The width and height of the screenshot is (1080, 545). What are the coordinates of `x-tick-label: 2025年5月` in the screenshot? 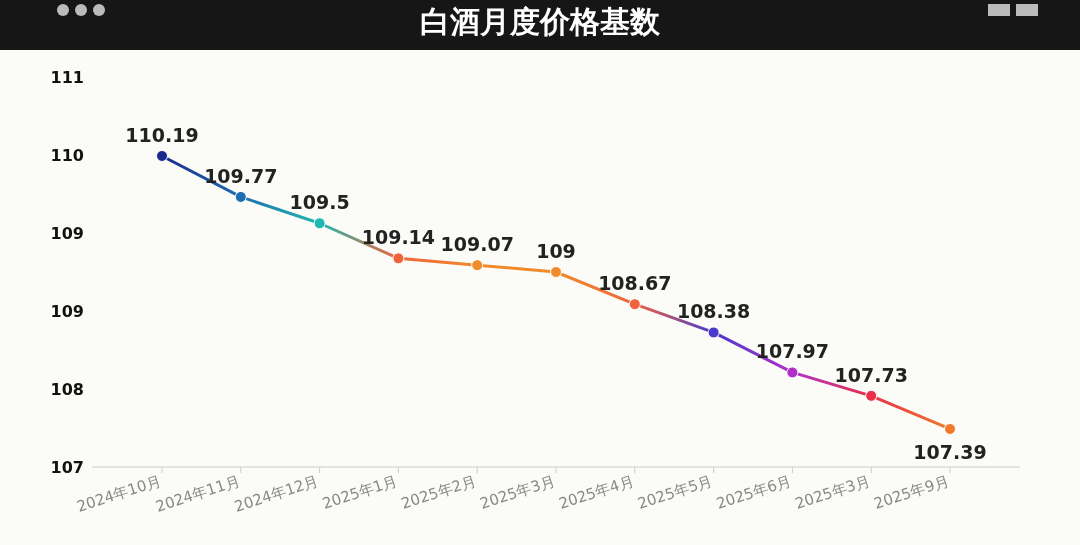 It's located at (675, 492).